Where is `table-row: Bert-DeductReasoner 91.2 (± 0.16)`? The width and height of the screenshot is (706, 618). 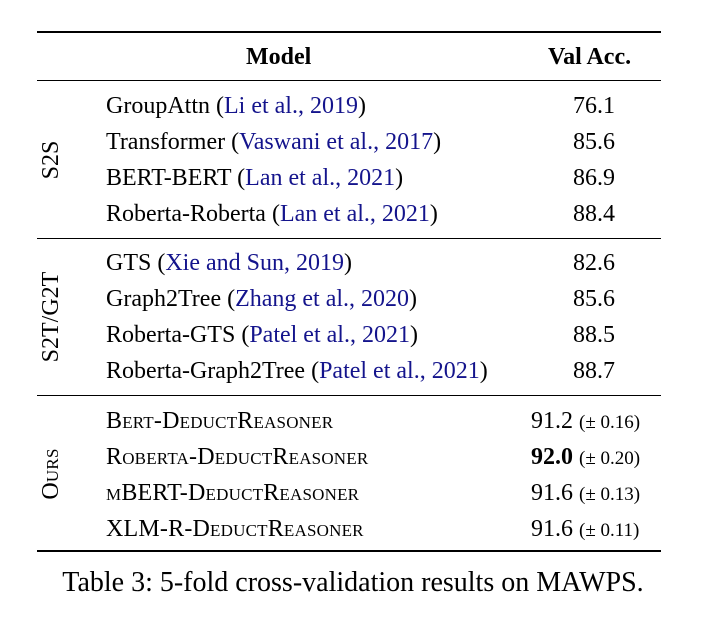 table-row: Bert-DeductReasoner 91.2 (± 0.16) is located at coordinates (353, 421).